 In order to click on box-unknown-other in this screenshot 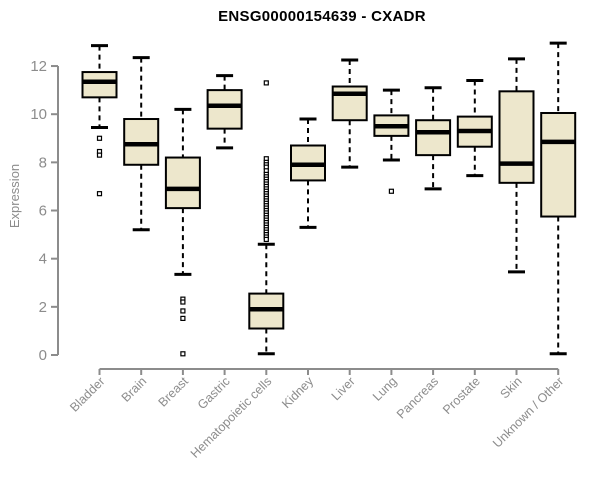, I will do `click(558, 198)`.